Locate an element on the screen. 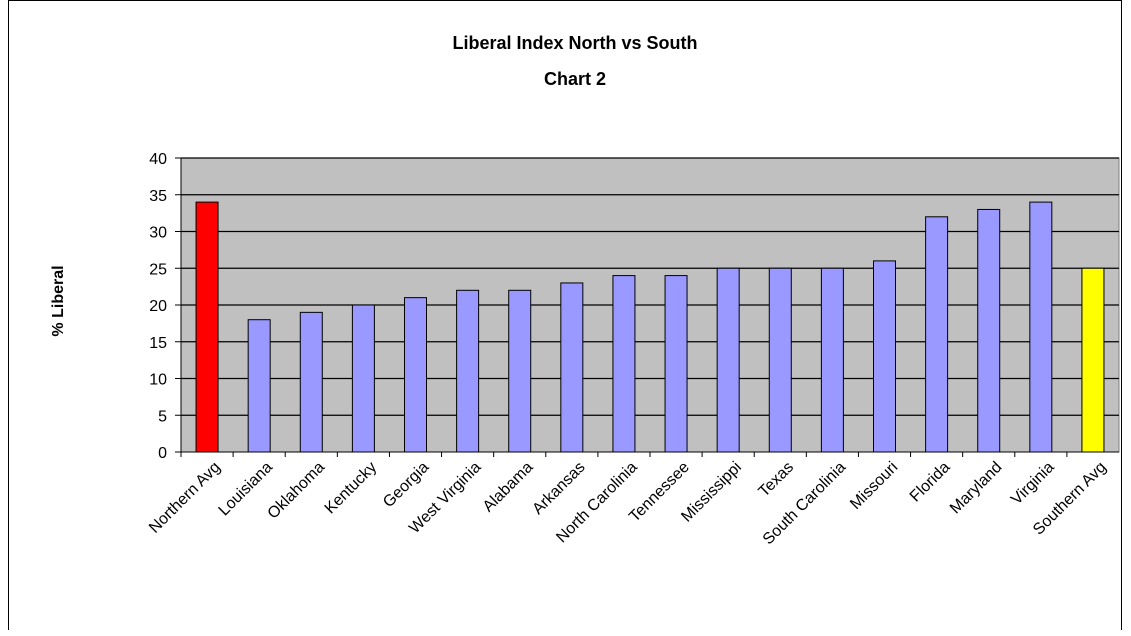 The height and width of the screenshot is (636, 1131). y-tick-label: 35 is located at coordinates (158, 196).